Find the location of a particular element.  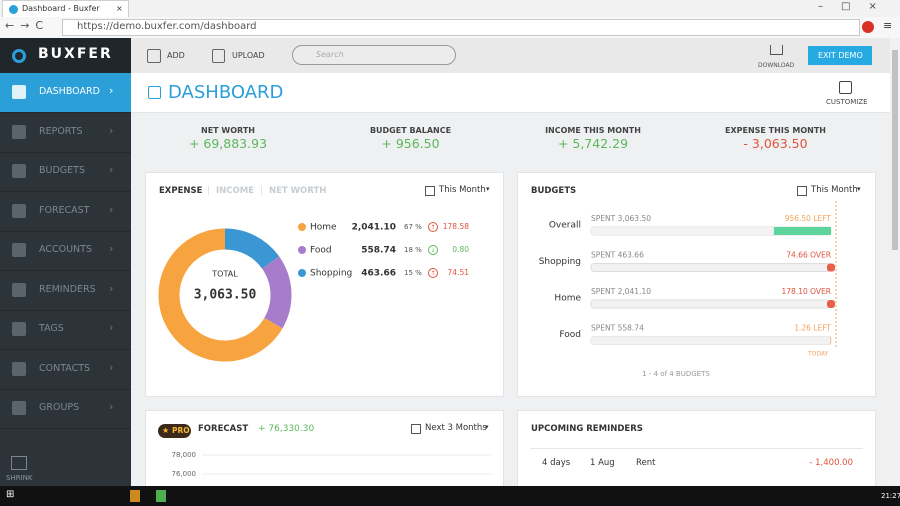

legend-change: 178.58 is located at coordinates (456, 226).